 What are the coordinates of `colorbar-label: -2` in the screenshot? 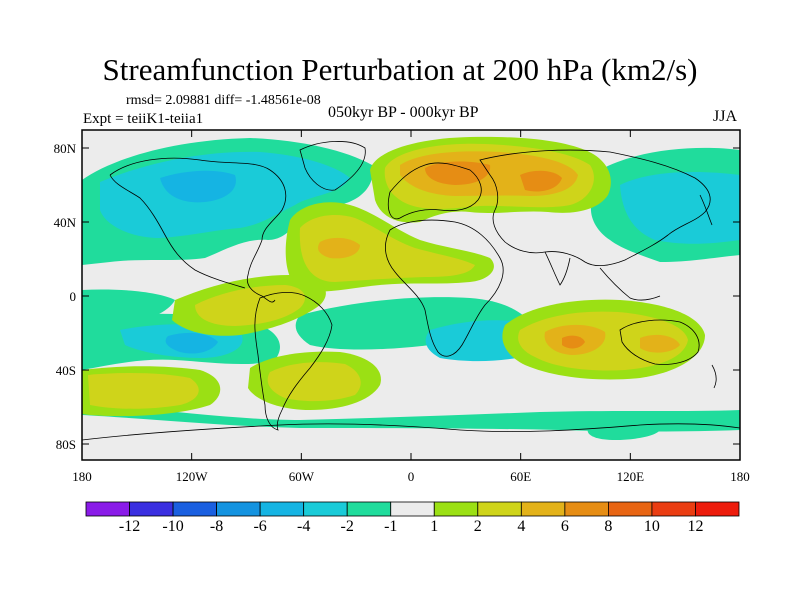 It's located at (347, 526).